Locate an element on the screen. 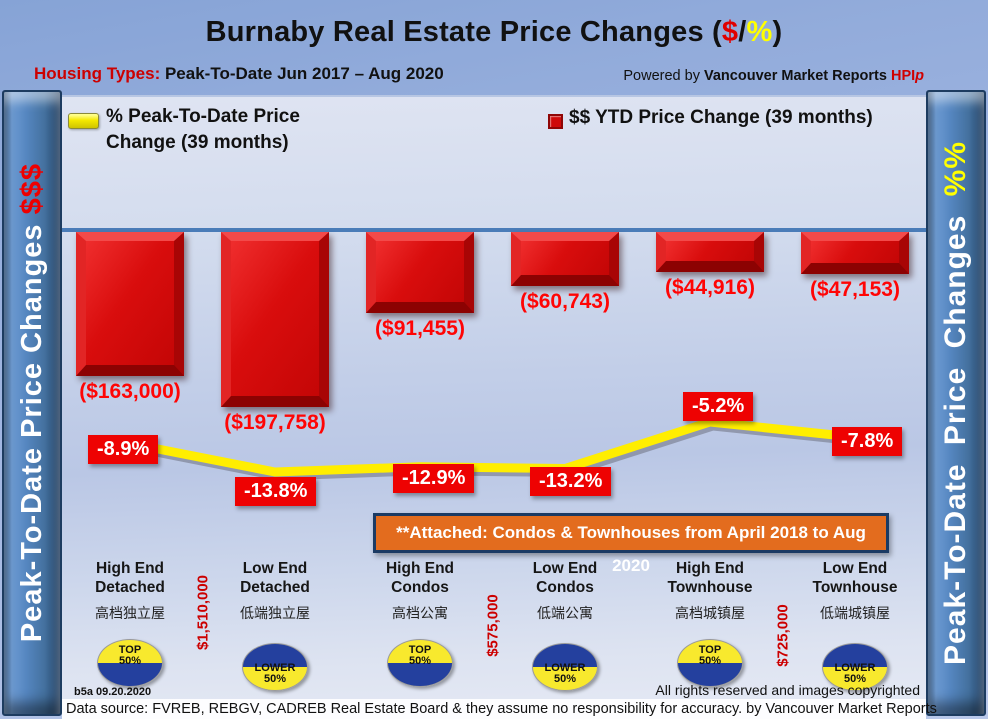 The width and height of the screenshot is (988, 719). price-threshold-marker: $725,000 is located at coordinates (782, 635).